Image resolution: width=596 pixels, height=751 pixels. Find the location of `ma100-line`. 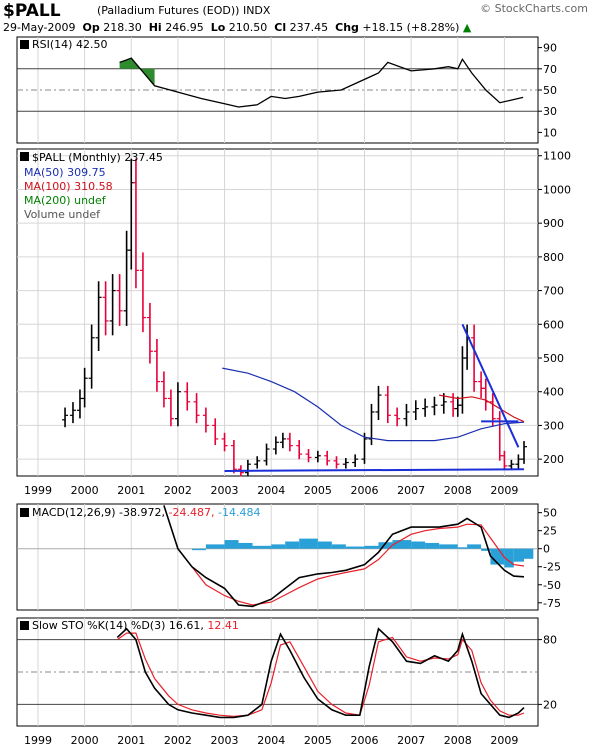

ma100-line is located at coordinates (481, 408).